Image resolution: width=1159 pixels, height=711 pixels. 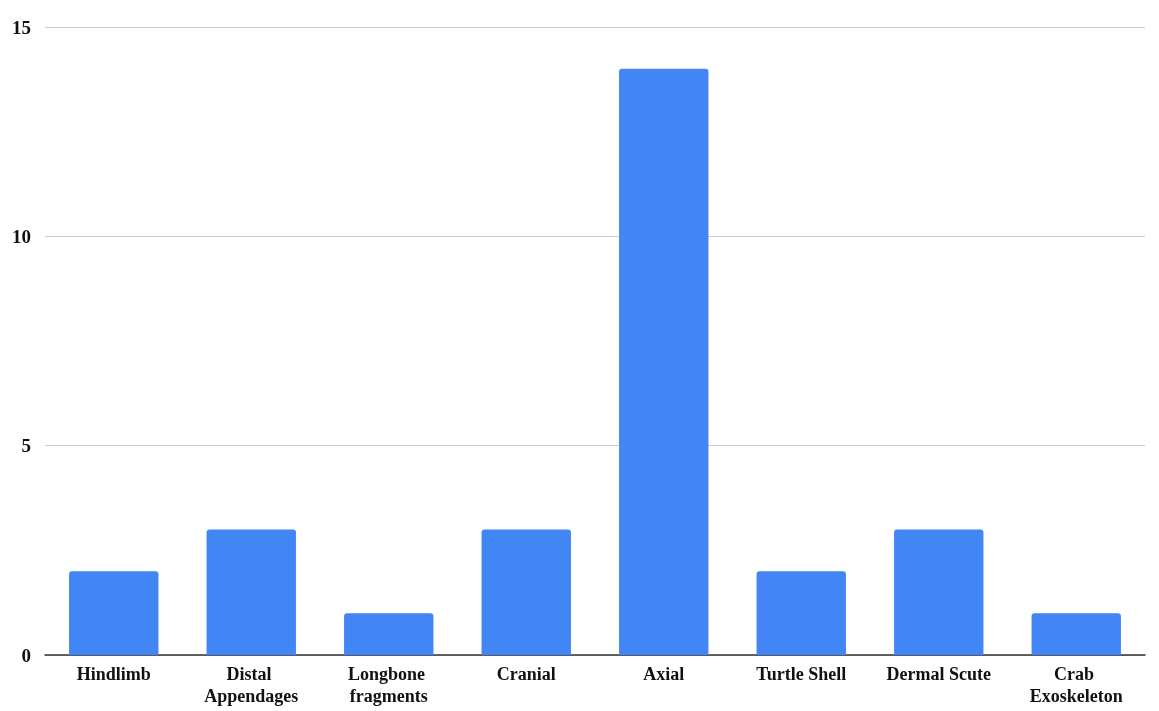 I want to click on x-tick-label: Longbone fragments, so click(x=388, y=685).